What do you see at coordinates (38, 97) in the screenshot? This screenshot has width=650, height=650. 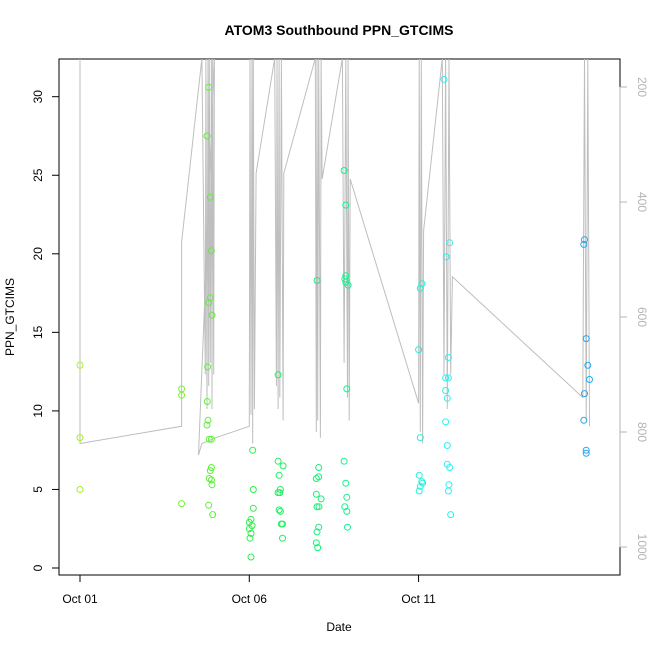 I see `y-tick-label: 30` at bounding box center [38, 97].